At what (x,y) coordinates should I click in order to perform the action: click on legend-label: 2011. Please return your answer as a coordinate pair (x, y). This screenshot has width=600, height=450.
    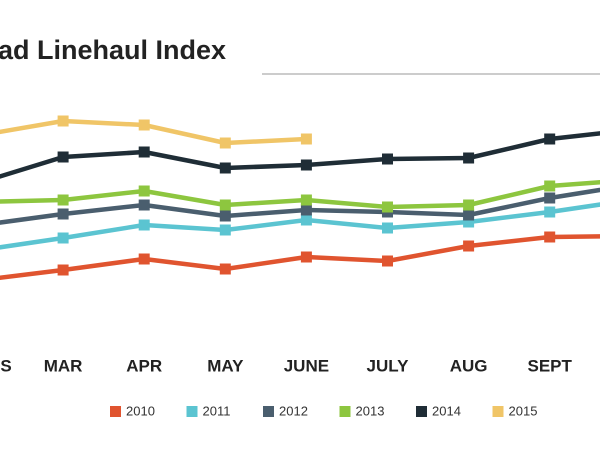
    Looking at the image, I should click on (217, 410).